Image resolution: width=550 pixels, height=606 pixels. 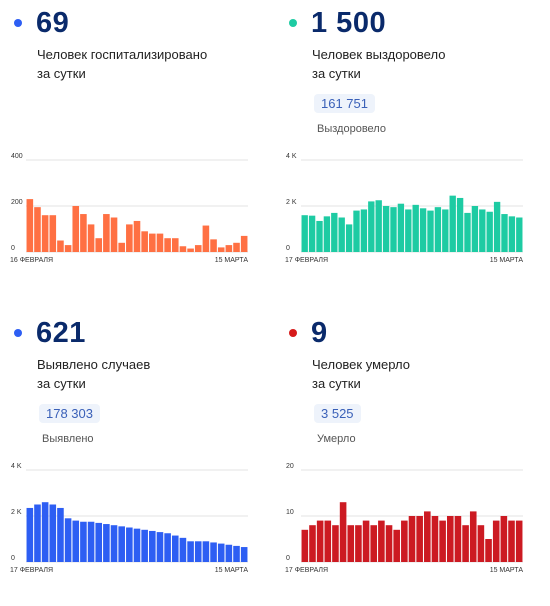 I want to click on y-tick-label: 400, so click(x=17, y=156).